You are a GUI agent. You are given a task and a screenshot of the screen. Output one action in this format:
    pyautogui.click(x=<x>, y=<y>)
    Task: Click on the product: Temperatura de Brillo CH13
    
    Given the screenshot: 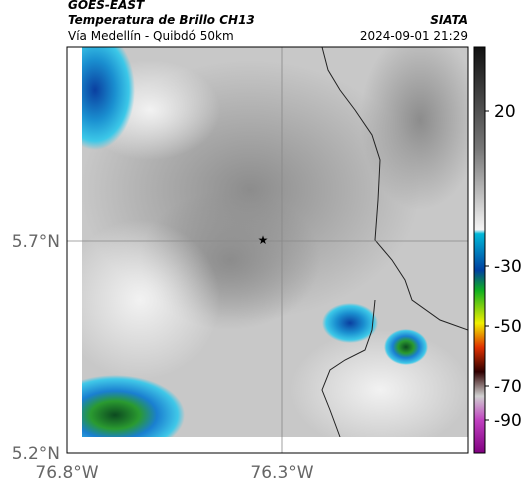 What is the action you would take?
    pyautogui.click(x=161, y=20)
    